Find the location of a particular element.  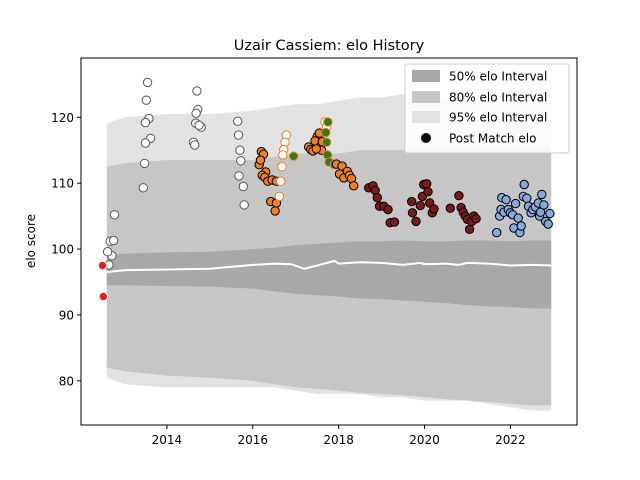

legend-label-50: 50% elo Interval is located at coordinates (498, 77).